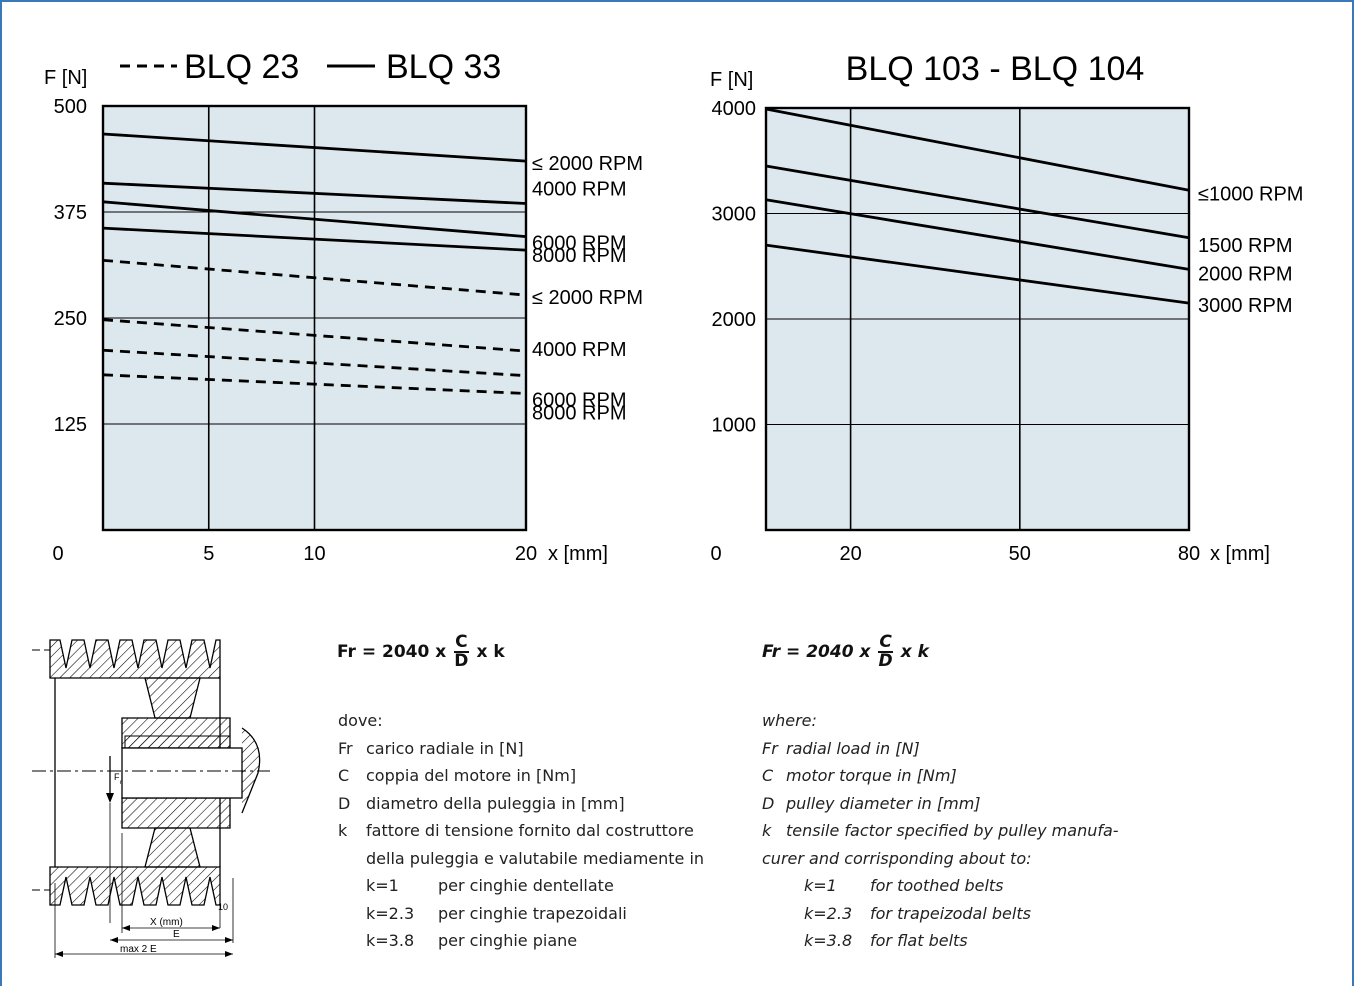  Describe the element at coordinates (1245, 274) in the screenshot. I see `series-label: 2000 RPM` at that location.